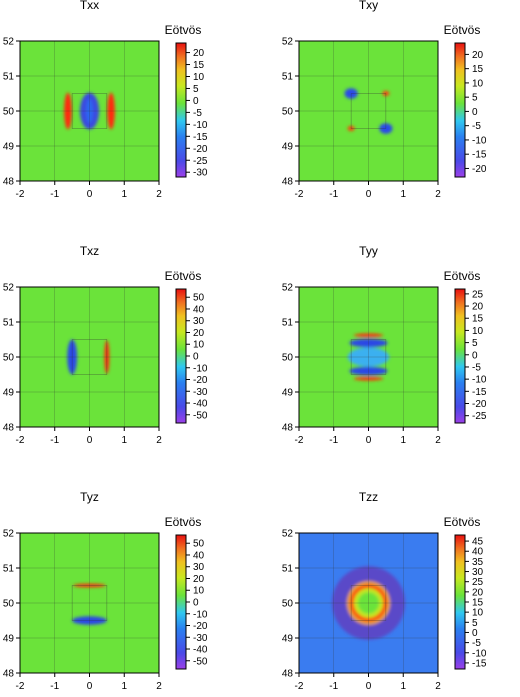 The image size is (520, 697). What do you see at coordinates (200, 638) in the screenshot?
I see `colorbar-tick-label: -30` at bounding box center [200, 638].